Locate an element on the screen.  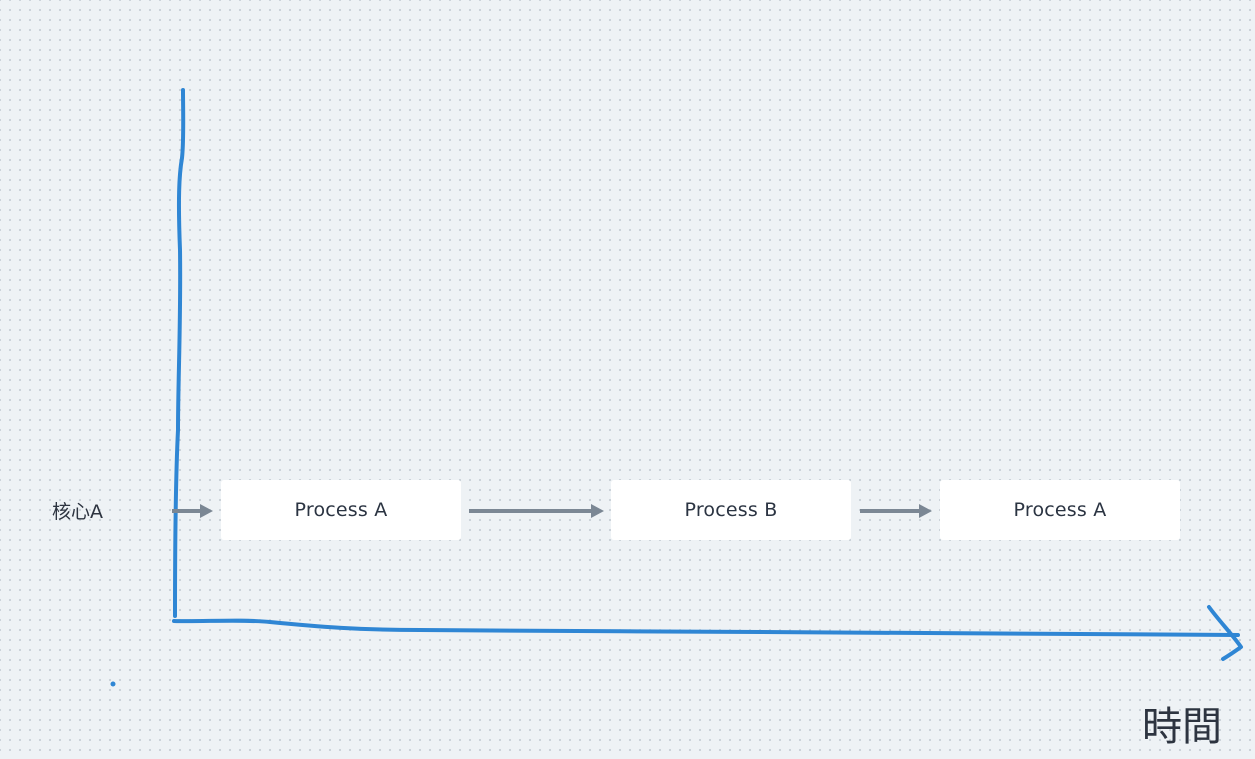
process-box-1: Process A is located at coordinates (341, 510).